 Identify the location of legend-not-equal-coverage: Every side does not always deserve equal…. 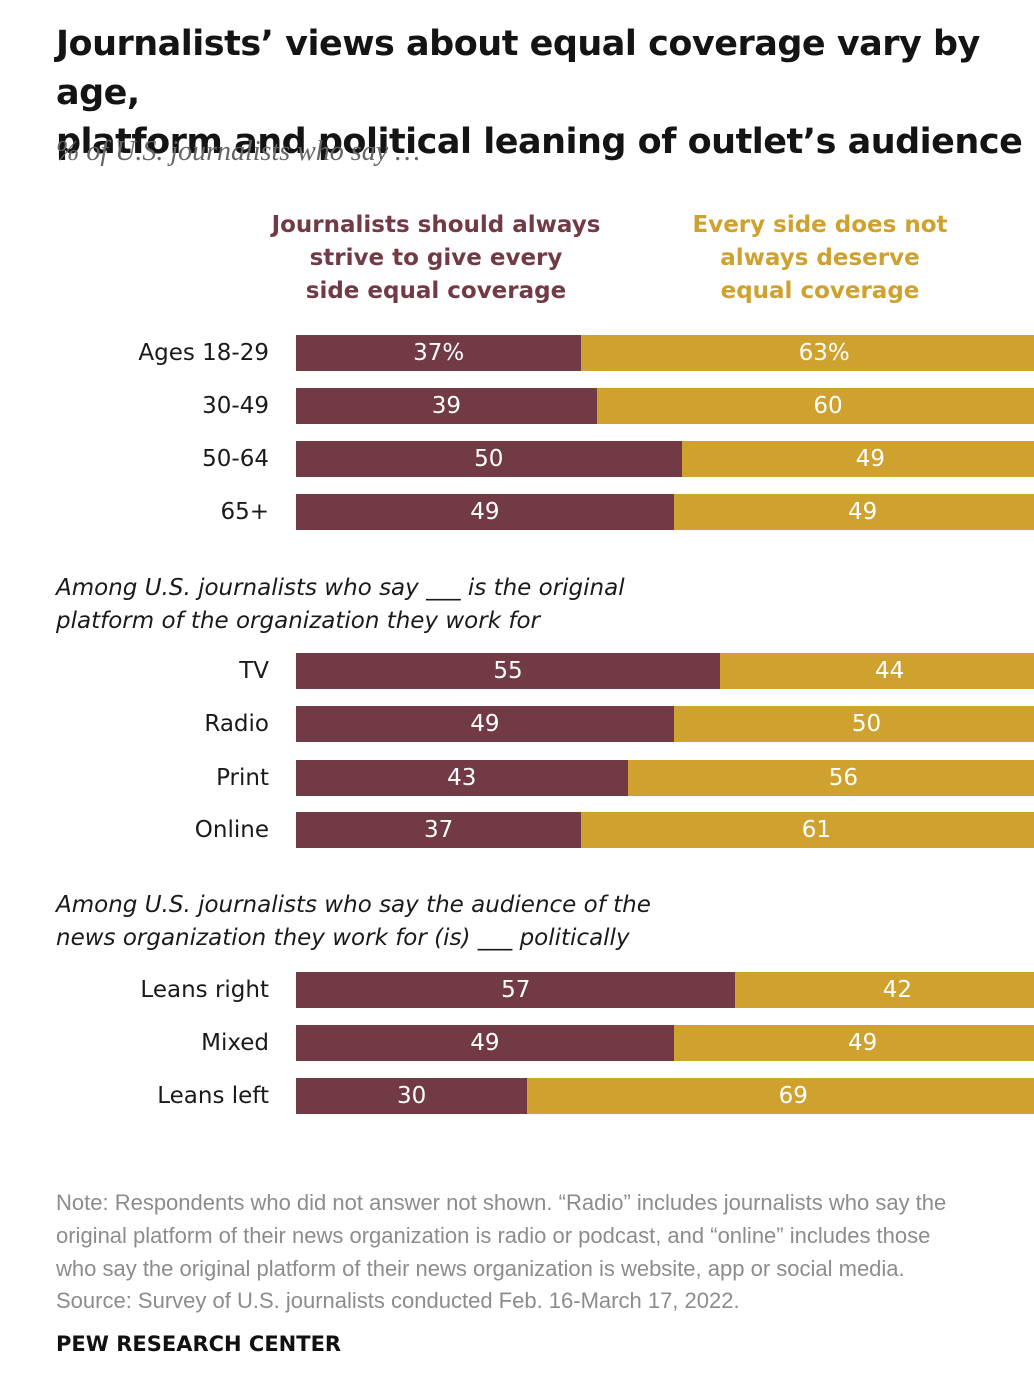
(820, 258).